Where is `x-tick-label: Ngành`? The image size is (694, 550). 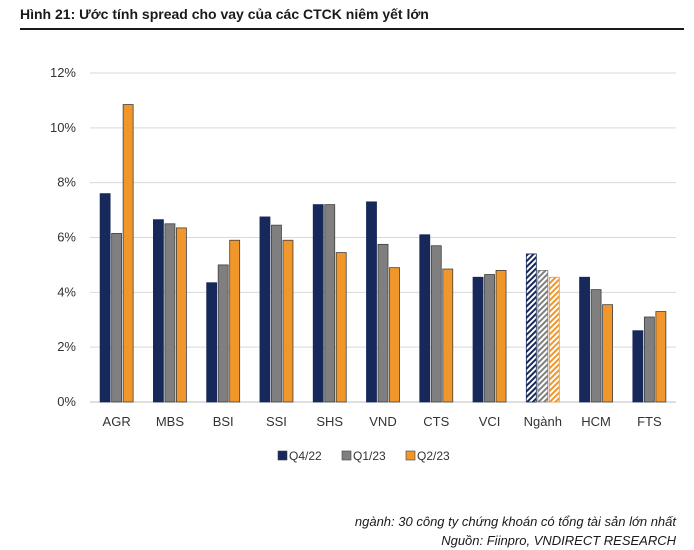 x-tick-label: Ngành is located at coordinates (543, 421).